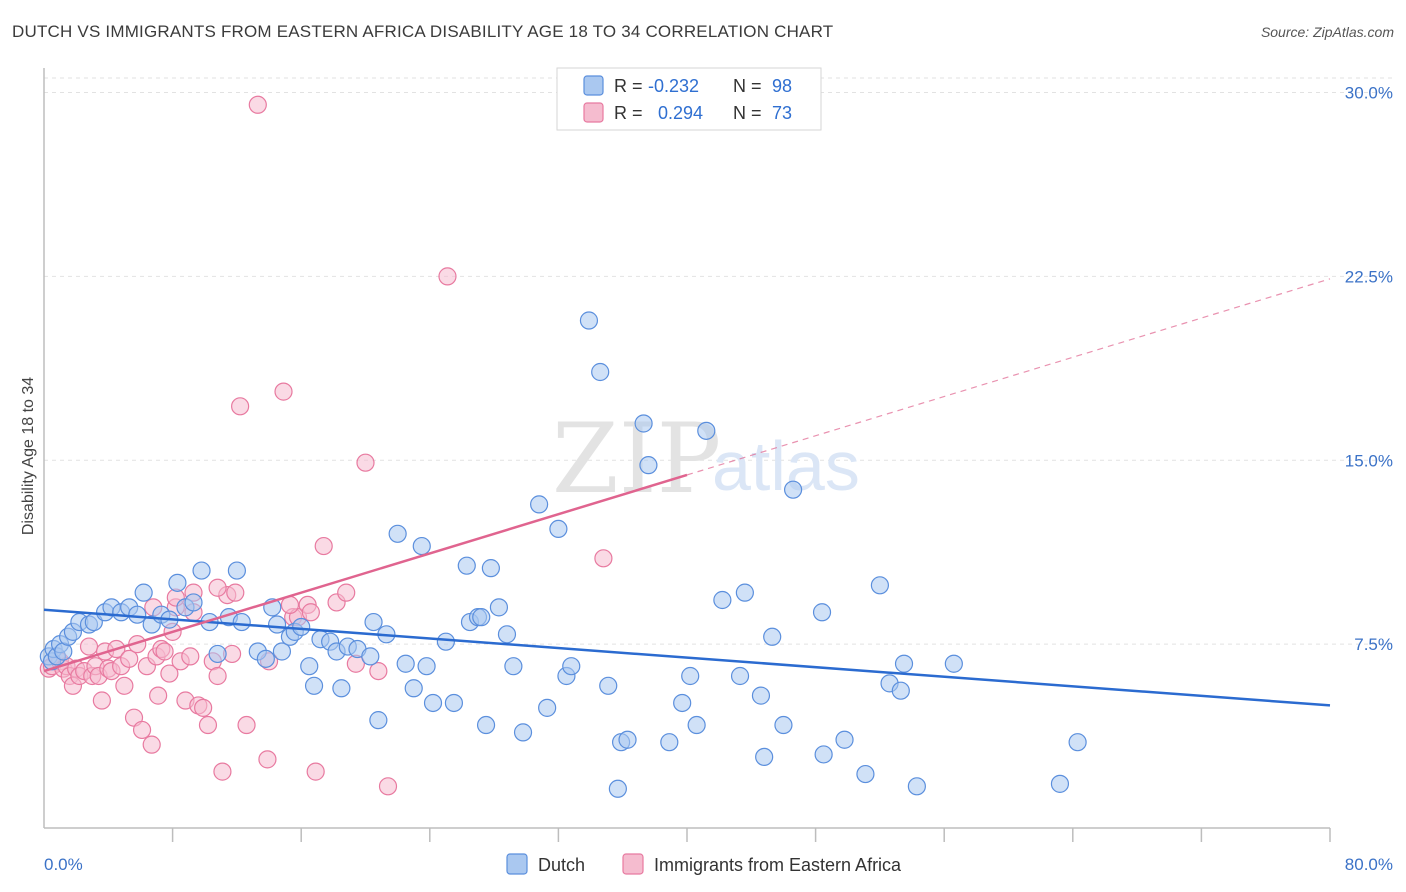 The height and width of the screenshot is (892, 1406). I want to click on legend-immigrants-label: Immigrants from Eastern Africa, so click(778, 865).